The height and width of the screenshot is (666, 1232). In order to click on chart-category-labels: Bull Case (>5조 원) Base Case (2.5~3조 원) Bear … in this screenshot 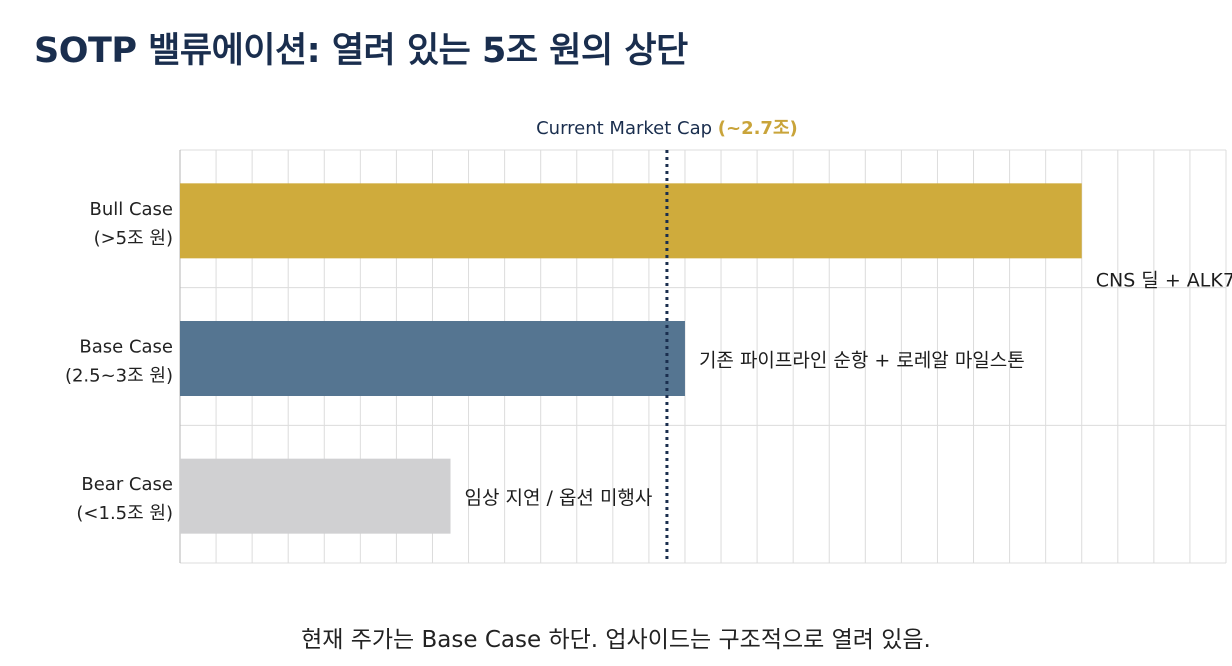, I will do `click(119, 361)`.